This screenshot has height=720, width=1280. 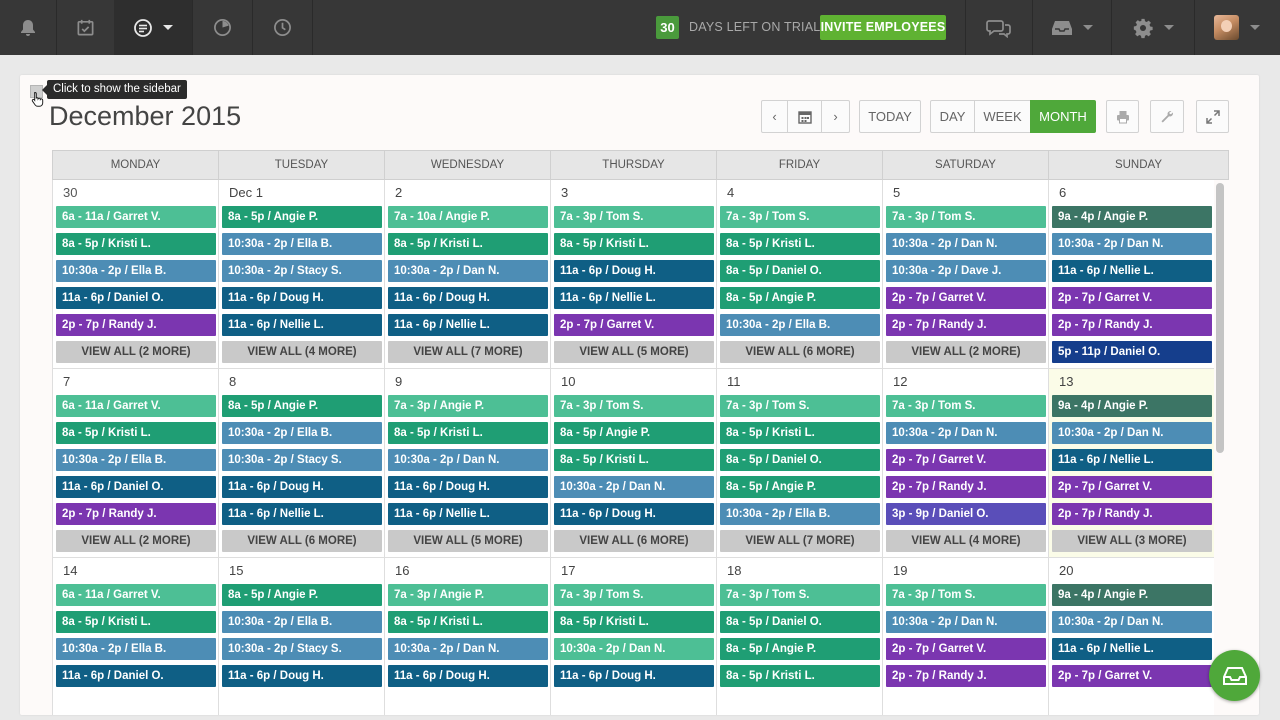 I want to click on shift-block: 3p - 9p / Daniel O., so click(x=966, y=514).